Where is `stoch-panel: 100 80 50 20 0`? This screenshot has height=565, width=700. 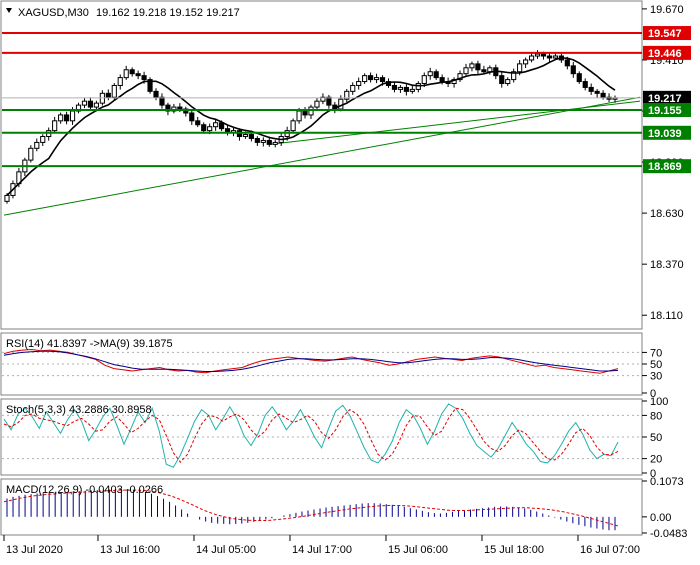 stoch-panel: 100 80 50 20 0 is located at coordinates (335, 438).